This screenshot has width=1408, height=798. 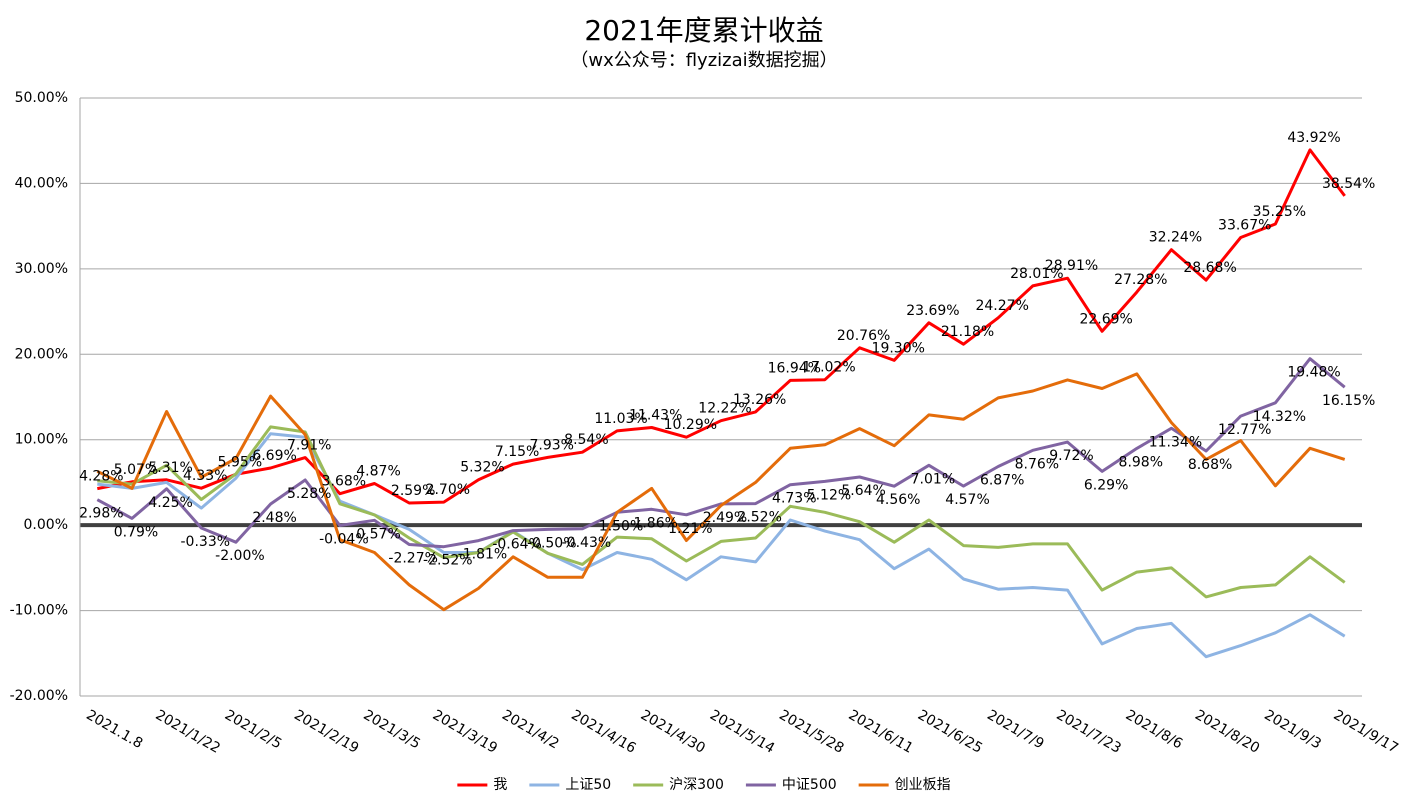 I want to click on data-label: 2.49%, so click(x=725, y=518).